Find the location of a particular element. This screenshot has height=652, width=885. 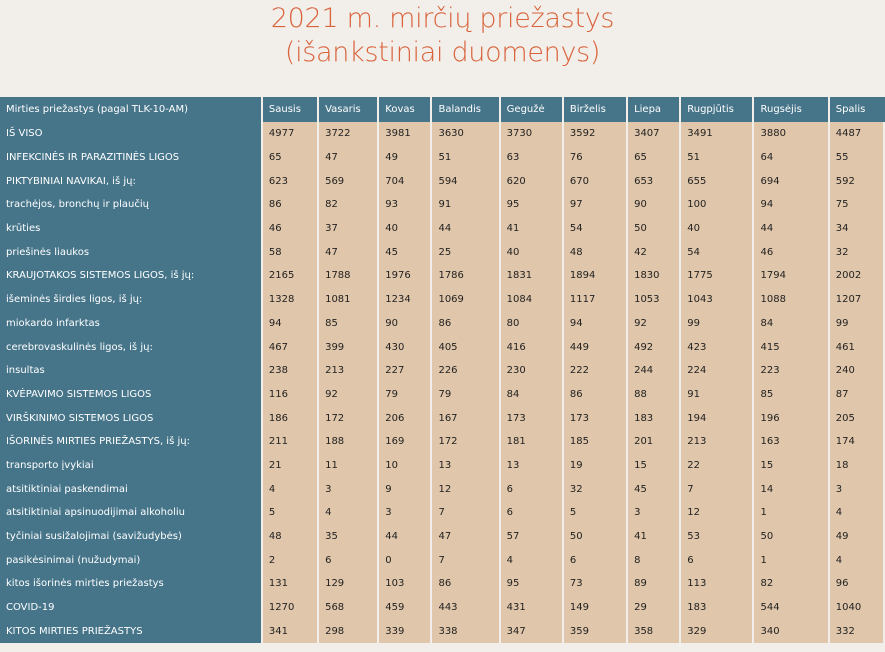

header-month: Sausis is located at coordinates (291, 109).